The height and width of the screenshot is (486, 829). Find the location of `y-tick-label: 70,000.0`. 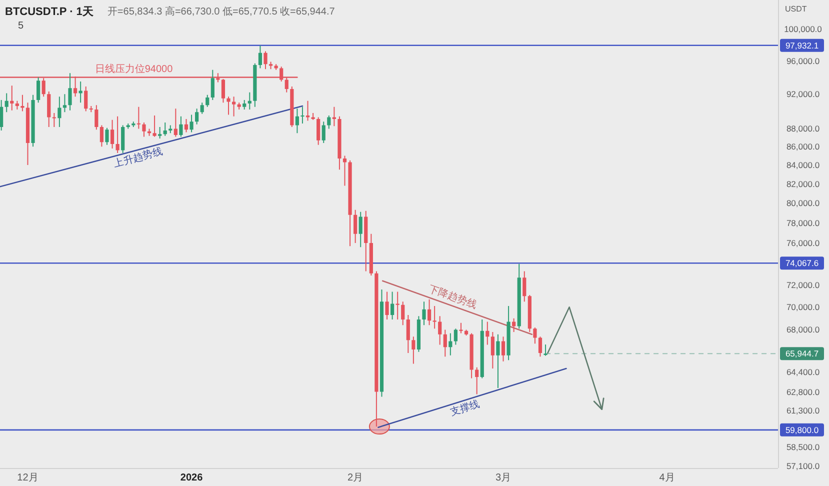

y-tick-label: 70,000.0 is located at coordinates (803, 307).